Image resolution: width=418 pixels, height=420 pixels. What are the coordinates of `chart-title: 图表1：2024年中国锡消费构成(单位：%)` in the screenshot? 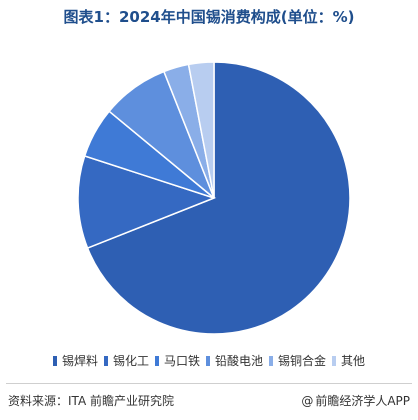 It's located at (209, 17).